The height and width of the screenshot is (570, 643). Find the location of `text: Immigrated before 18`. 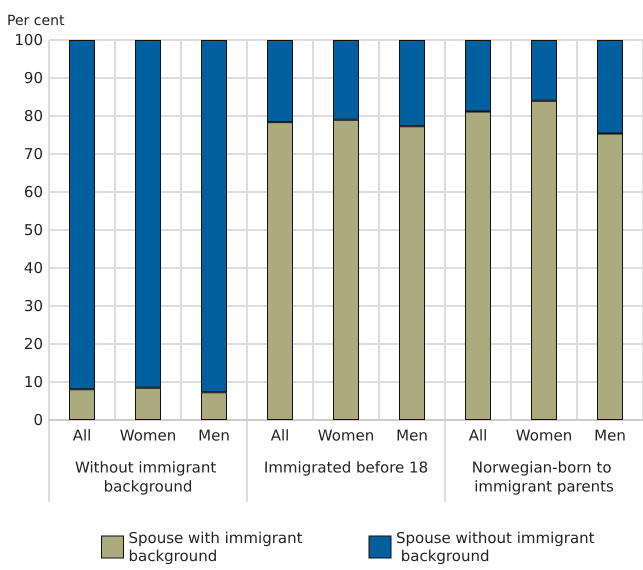

text: Immigrated before 18 is located at coordinates (346, 467).